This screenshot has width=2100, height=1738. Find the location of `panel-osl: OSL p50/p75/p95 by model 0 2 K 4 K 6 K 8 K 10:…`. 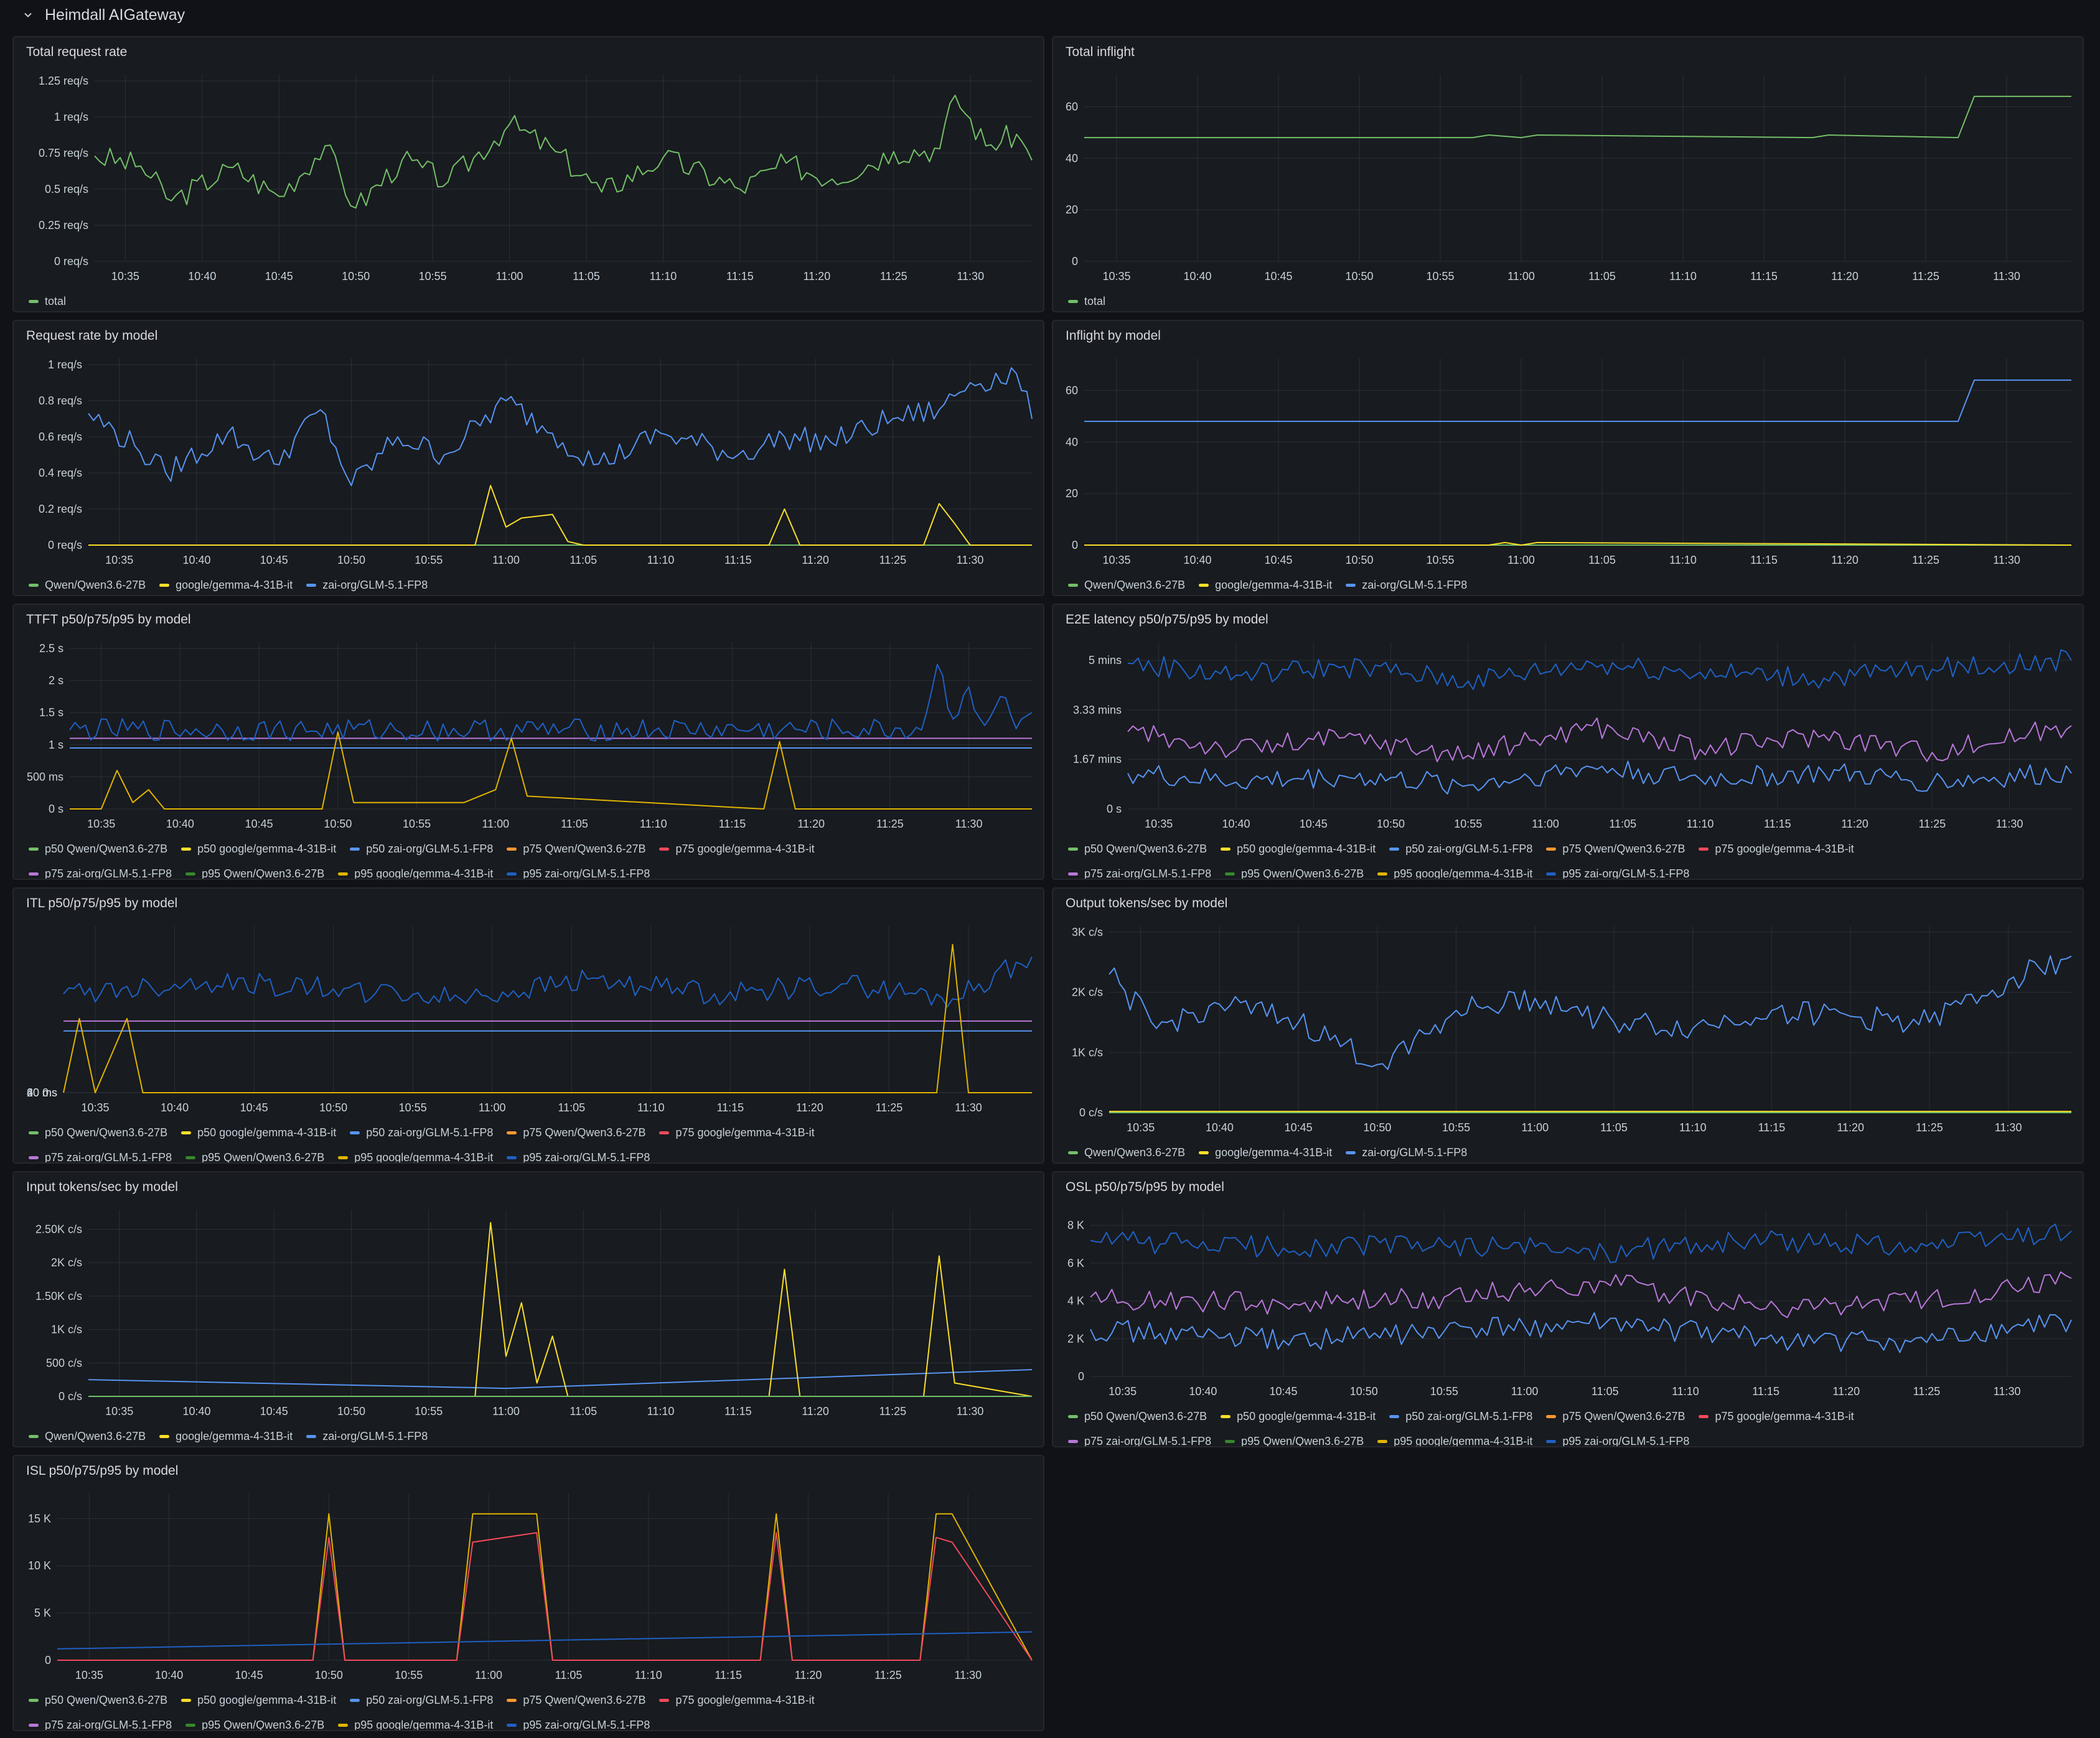

panel-osl: OSL p50/p75/p95 by model 0 2 K 4 K 6 K 8 K 10:… is located at coordinates (1568, 1309).